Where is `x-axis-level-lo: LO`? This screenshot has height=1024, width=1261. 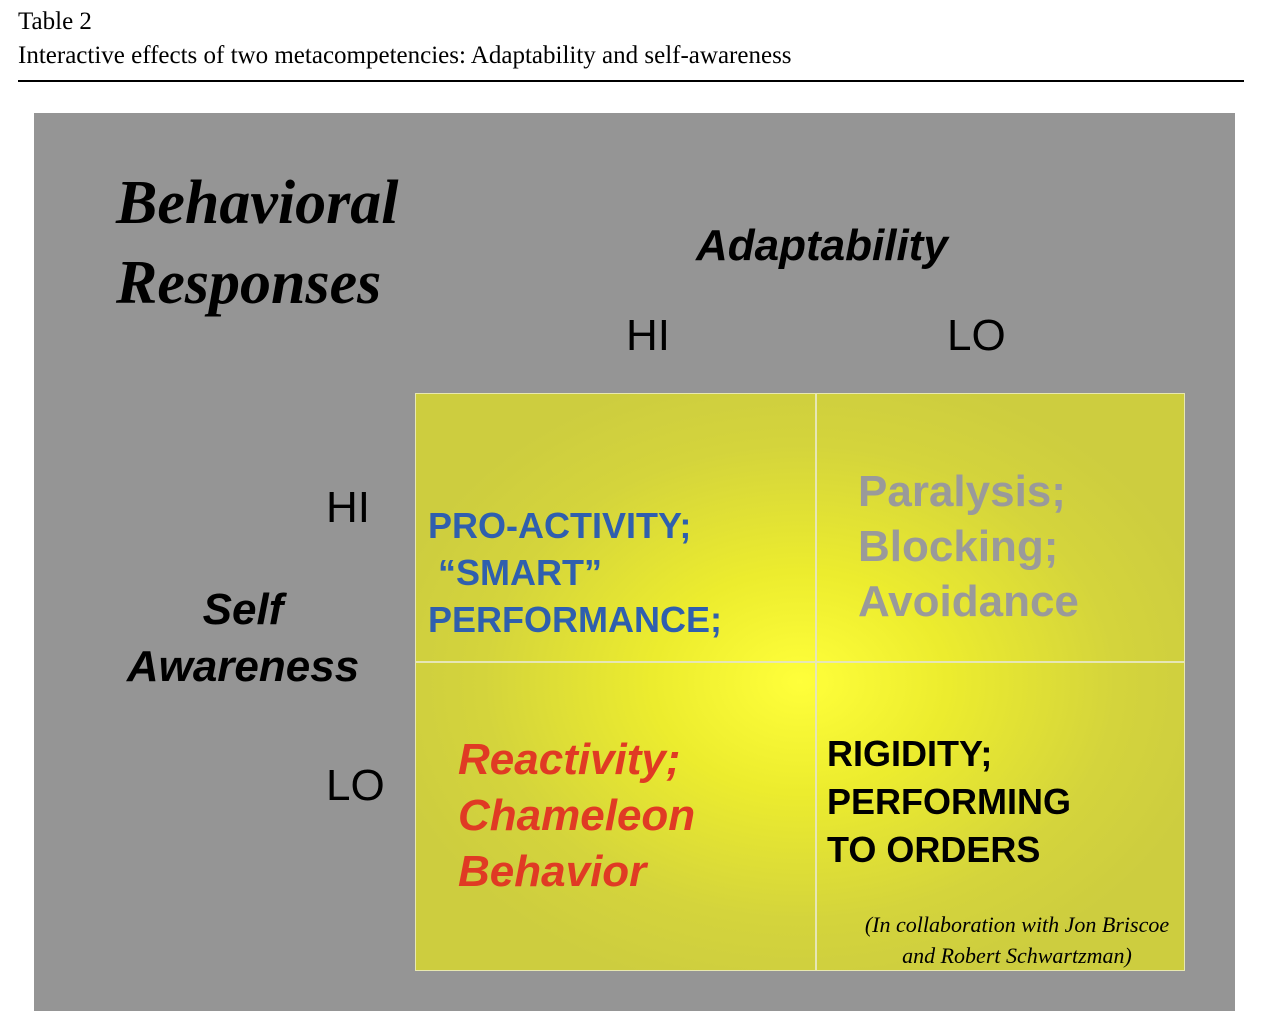
x-axis-level-lo: LO is located at coordinates (976, 335).